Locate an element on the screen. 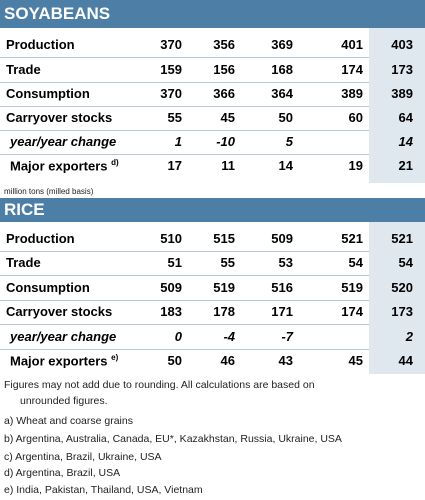  footnote-marker: d) is located at coordinates (115, 162).